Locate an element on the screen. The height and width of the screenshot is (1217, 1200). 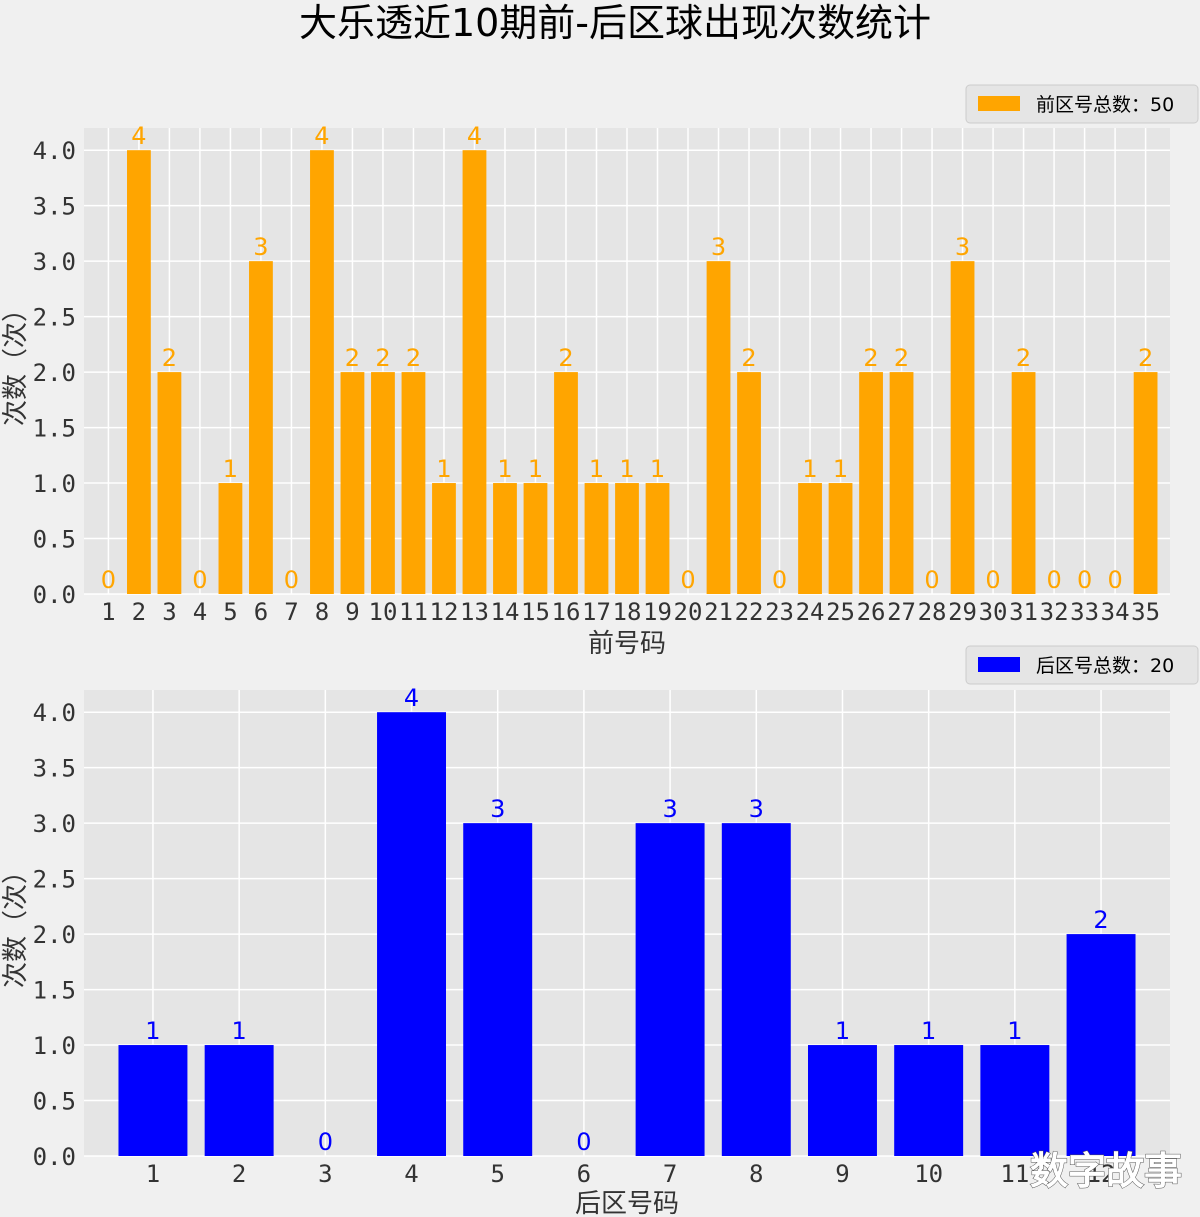
watermark-text: 数字故事 is located at coordinates (1106, 1171).